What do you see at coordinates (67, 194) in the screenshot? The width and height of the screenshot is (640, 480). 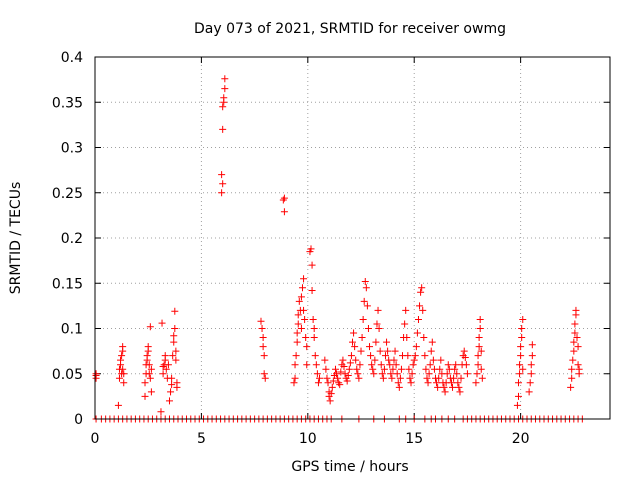 I see `y-tick-label: 0.25` at bounding box center [67, 194].